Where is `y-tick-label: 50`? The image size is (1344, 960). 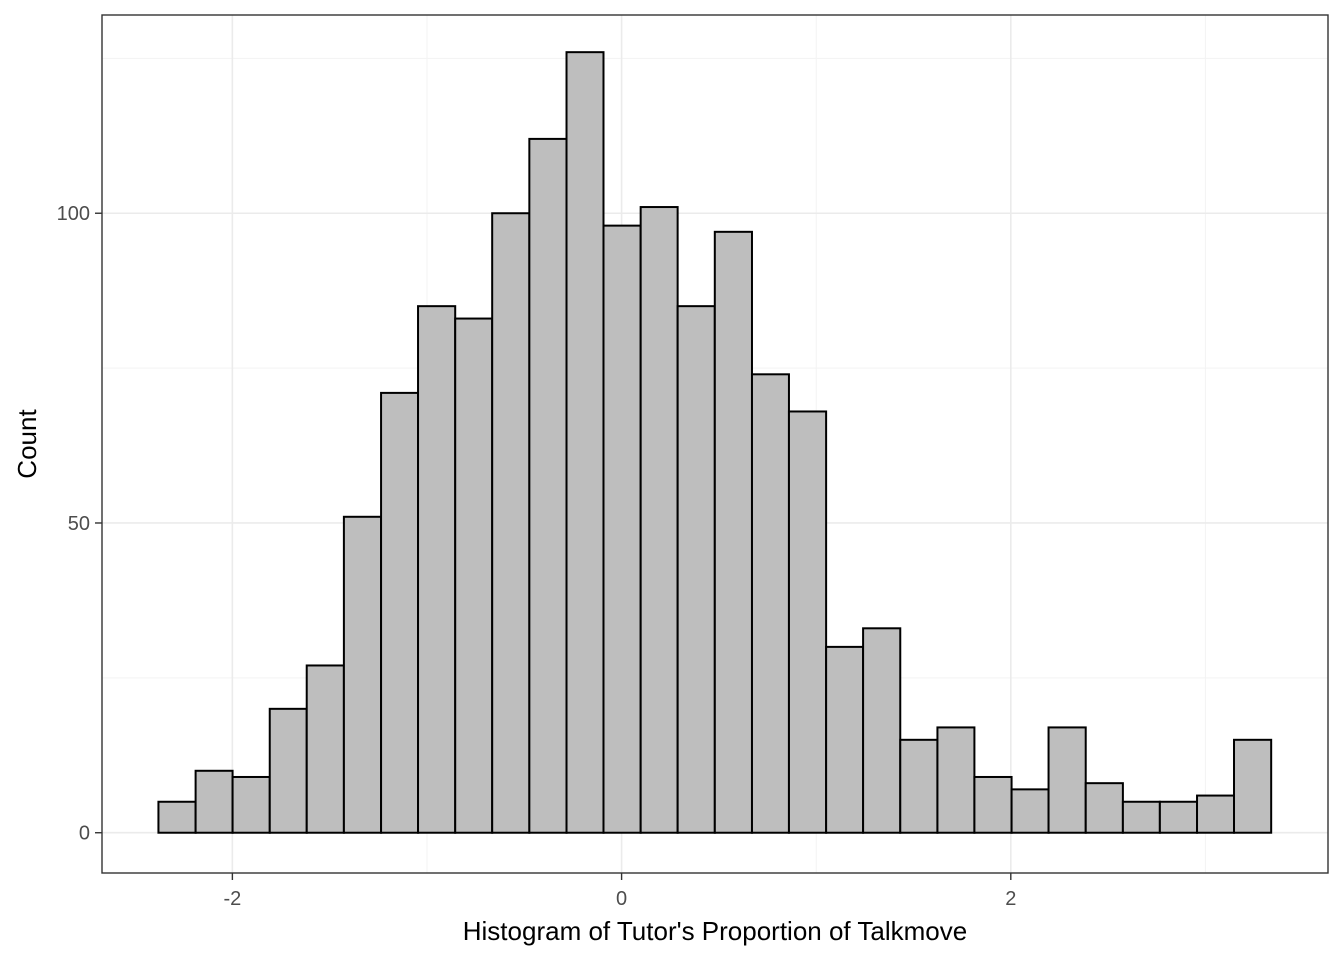
y-tick-label: 50 is located at coordinates (79, 524).